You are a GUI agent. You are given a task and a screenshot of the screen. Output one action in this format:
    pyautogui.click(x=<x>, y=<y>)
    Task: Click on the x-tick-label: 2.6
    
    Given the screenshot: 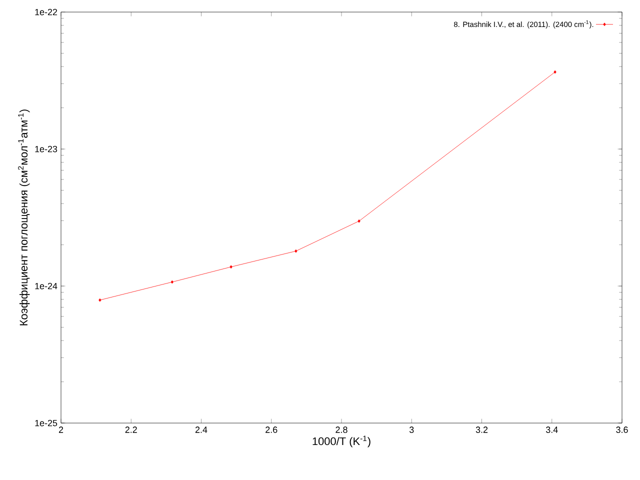 What is the action you would take?
    pyautogui.click(x=272, y=429)
    